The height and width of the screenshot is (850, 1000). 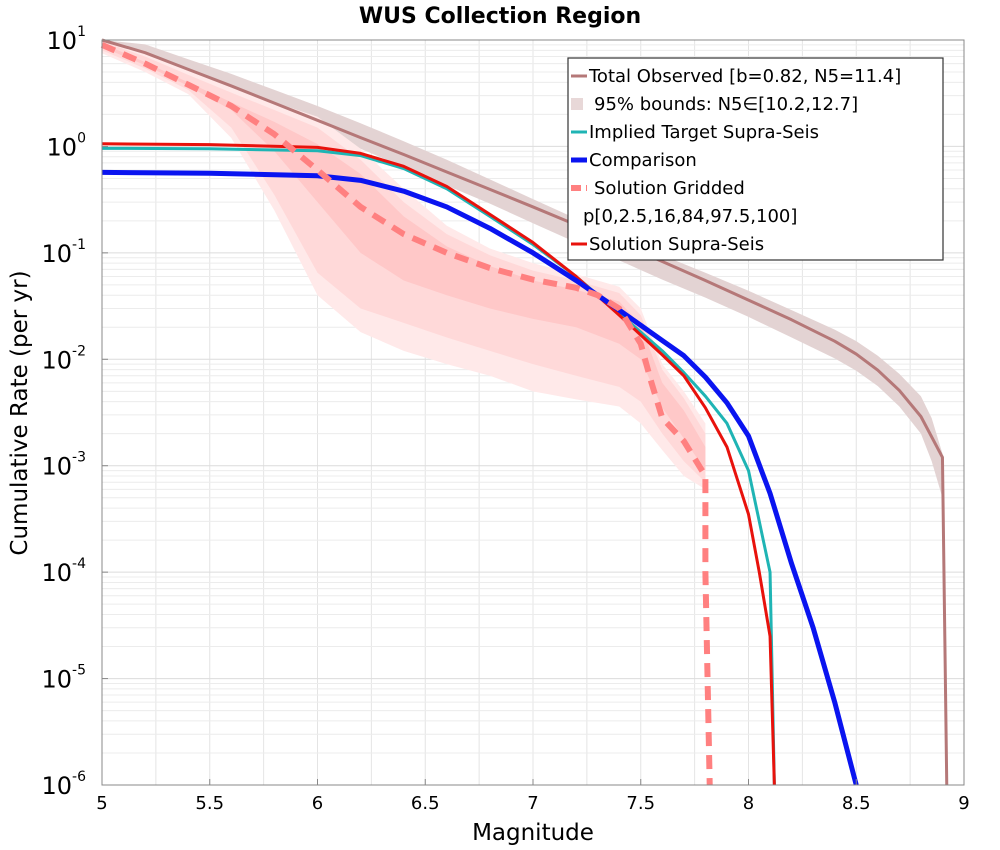 What do you see at coordinates (577, 104) in the screenshot?
I see `legend-swatch` at bounding box center [577, 104].